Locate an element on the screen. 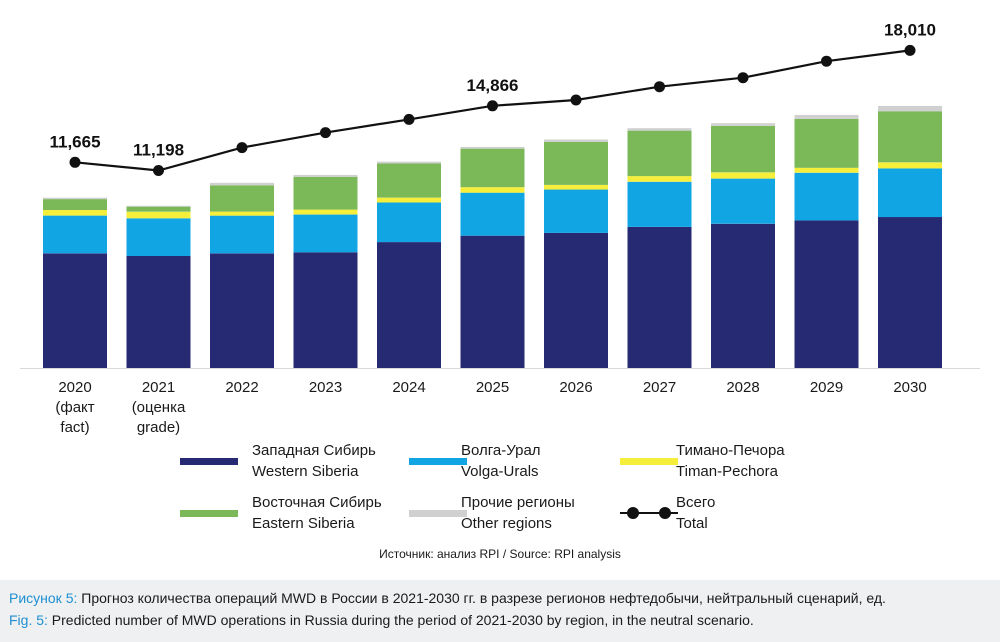 This screenshot has height=642, width=1000. legend-swatch-western-siberia is located at coordinates (209, 461).